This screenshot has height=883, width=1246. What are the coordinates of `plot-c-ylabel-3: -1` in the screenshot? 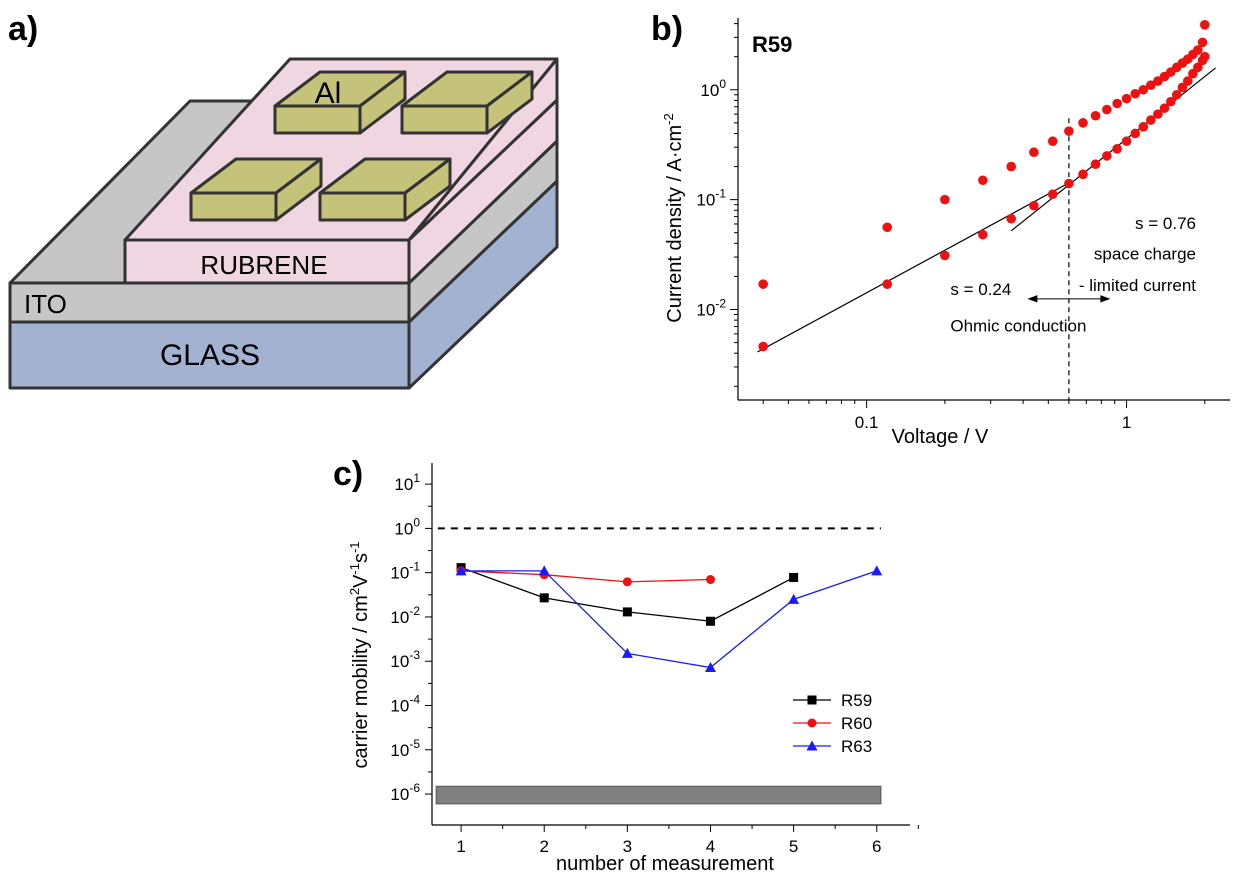 It's located at (354, 569).